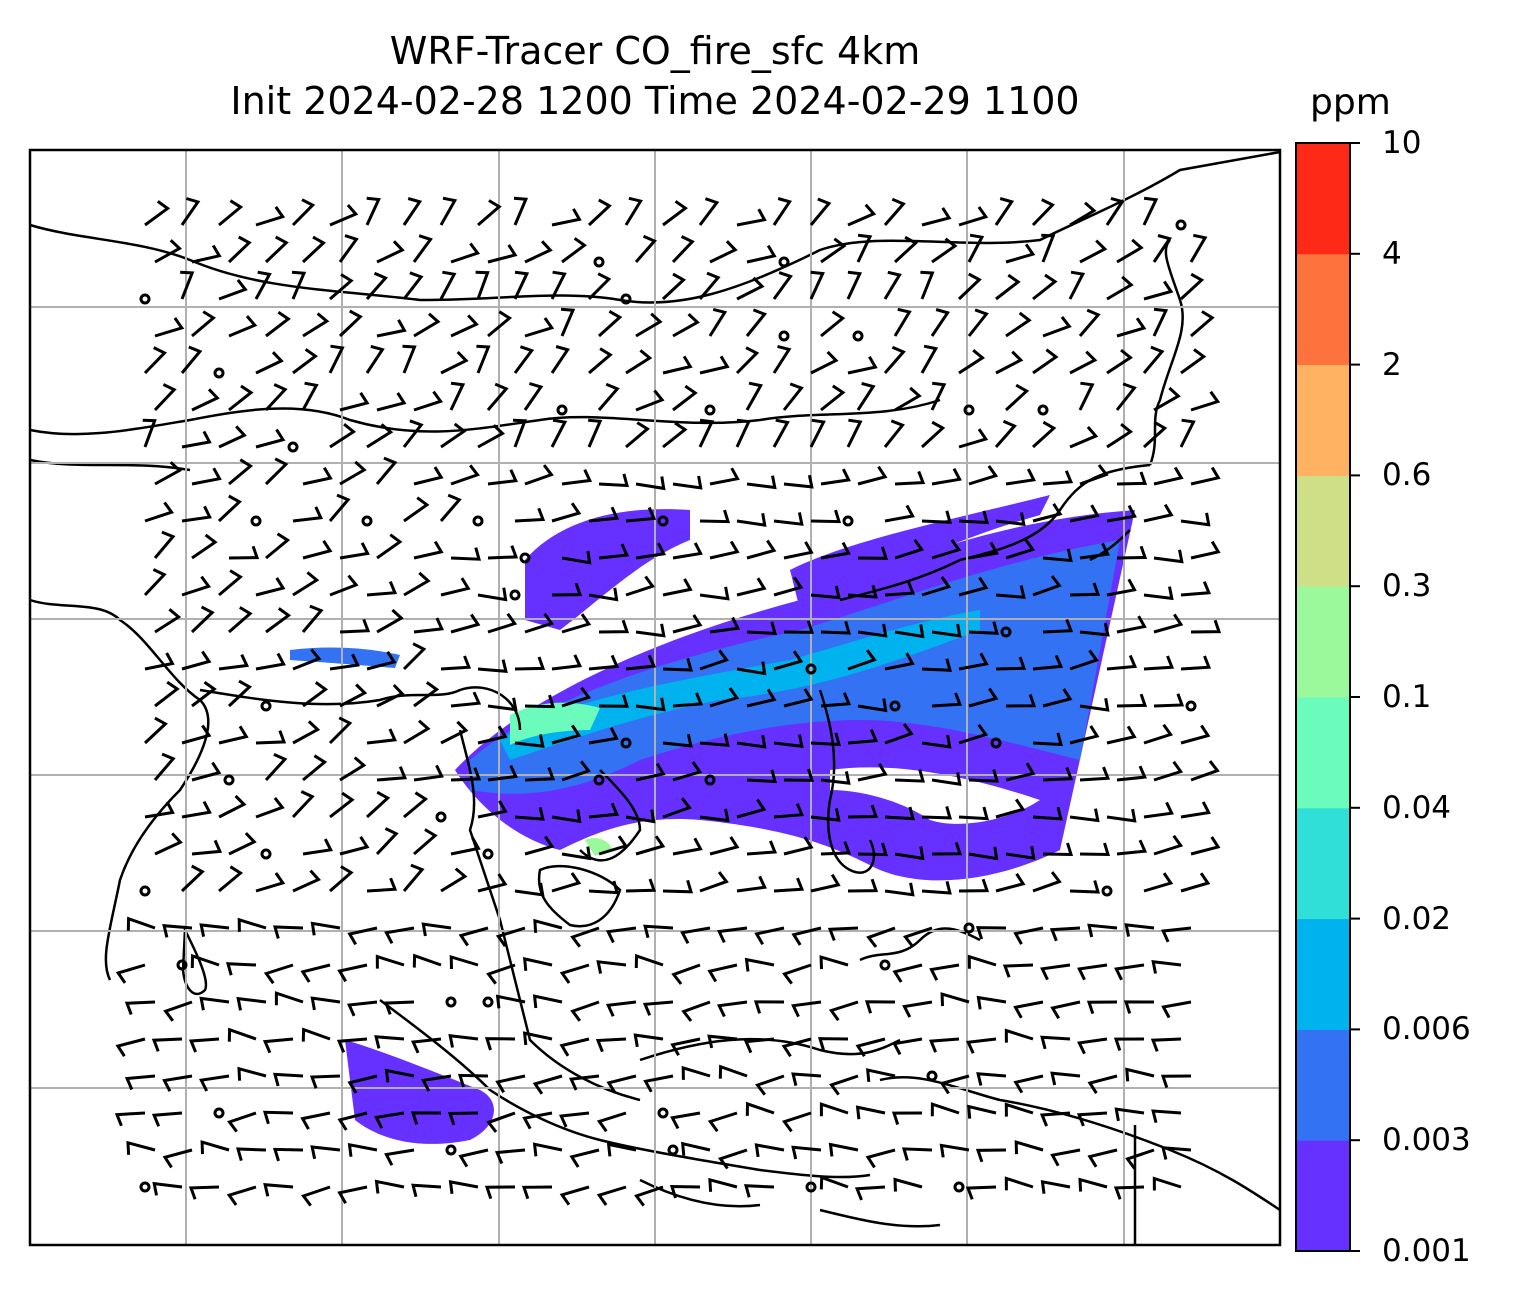  What do you see at coordinates (345, 657) in the screenshot?
I see `plume-bangladesh-patch` at bounding box center [345, 657].